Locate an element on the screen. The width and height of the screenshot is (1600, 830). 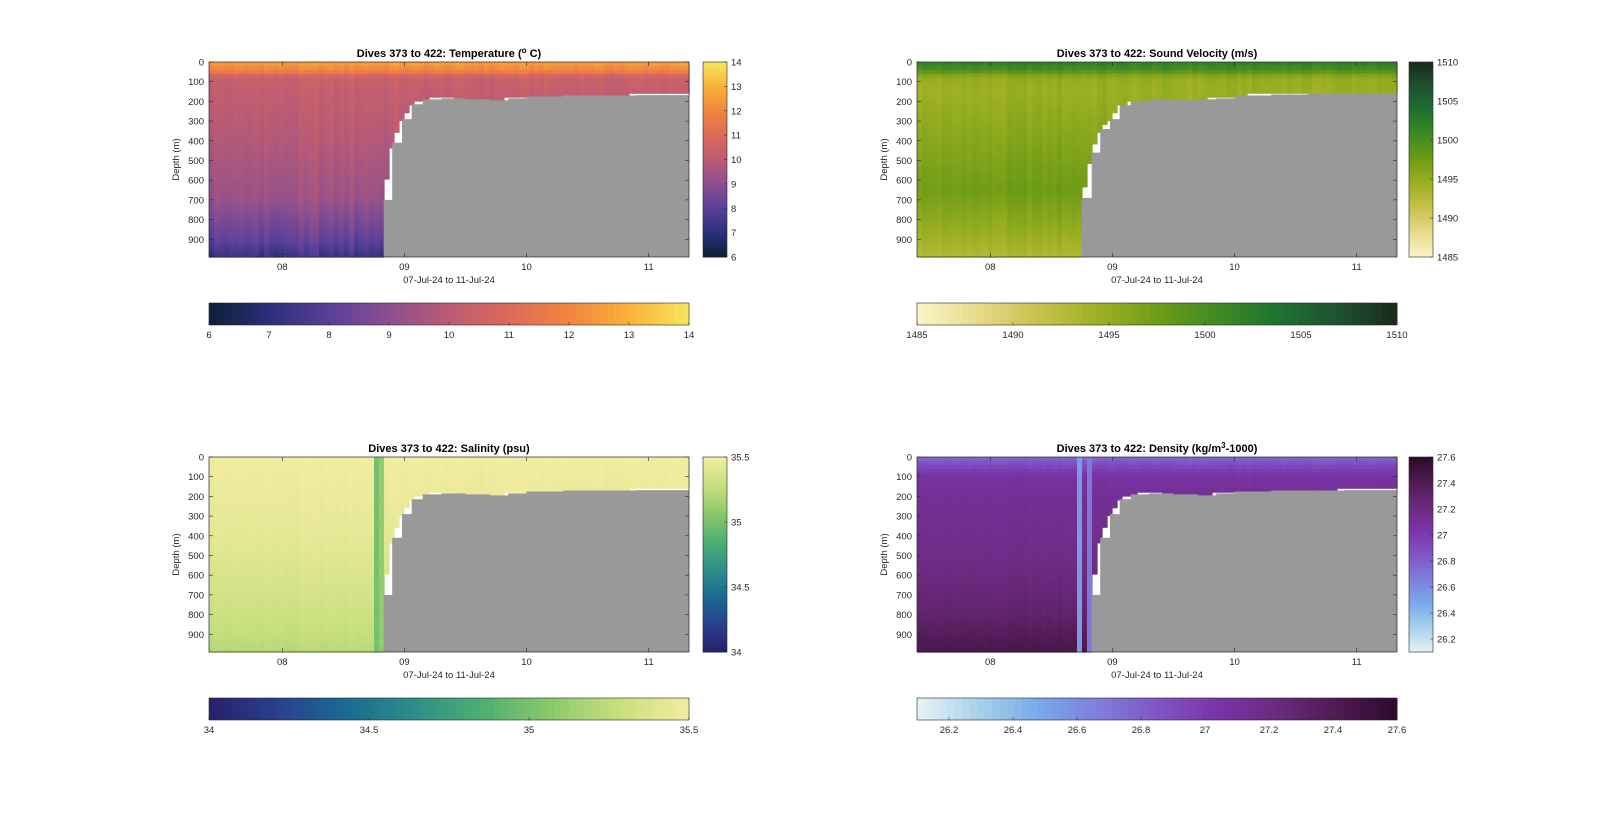
colorbar-tick-label: 8 is located at coordinates (733, 209).